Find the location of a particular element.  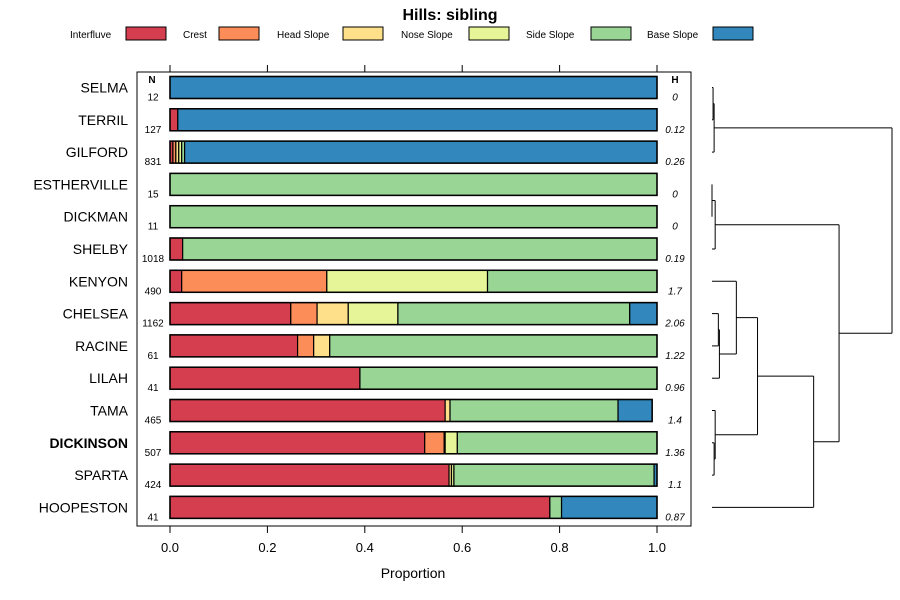

row-label: DICKINSON is located at coordinates (88, 443).